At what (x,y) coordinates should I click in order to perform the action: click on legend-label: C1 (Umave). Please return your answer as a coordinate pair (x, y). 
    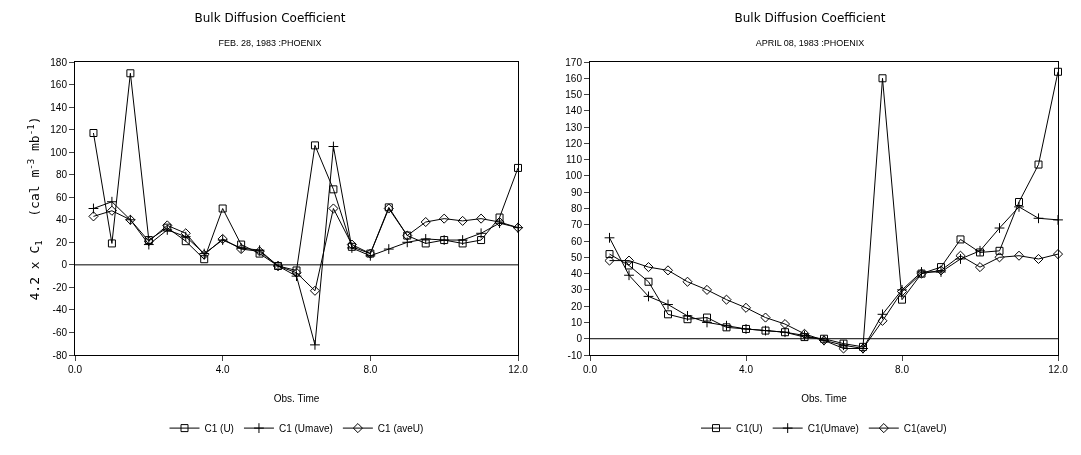
    Looking at the image, I should click on (305, 428).